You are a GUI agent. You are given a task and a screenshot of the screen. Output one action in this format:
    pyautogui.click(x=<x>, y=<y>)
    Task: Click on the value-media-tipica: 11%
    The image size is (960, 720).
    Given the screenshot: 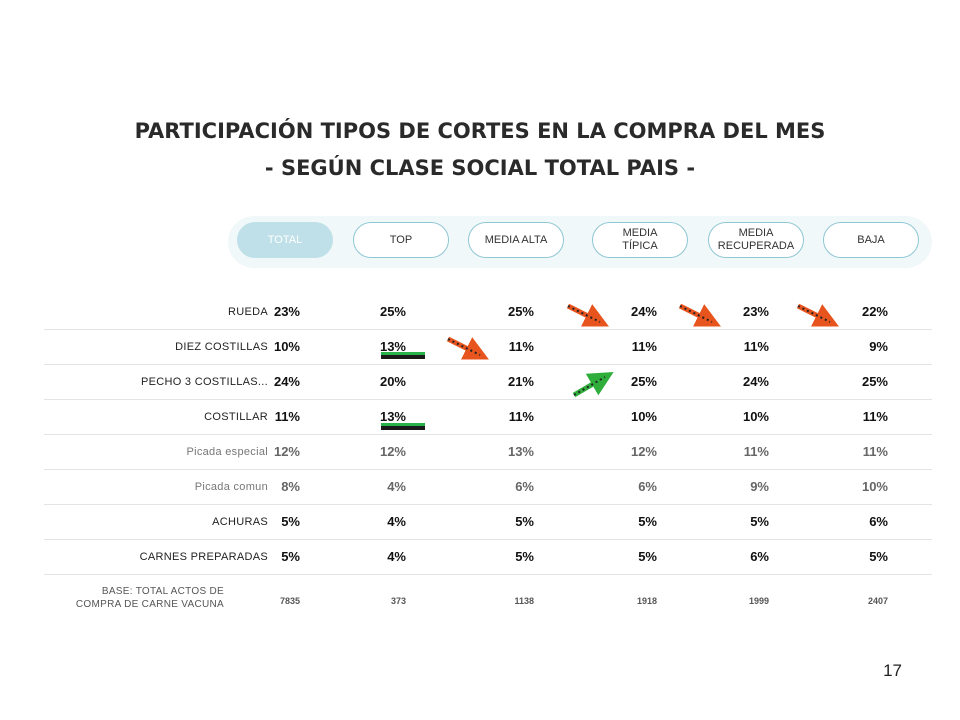 What is the action you would take?
    pyautogui.click(x=644, y=346)
    